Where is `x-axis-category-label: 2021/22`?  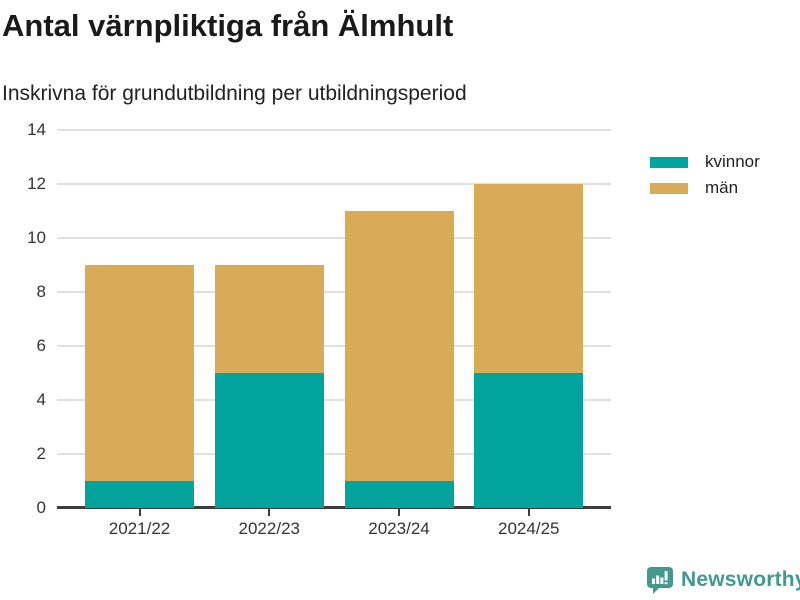
x-axis-category-label: 2021/22 is located at coordinates (139, 528).